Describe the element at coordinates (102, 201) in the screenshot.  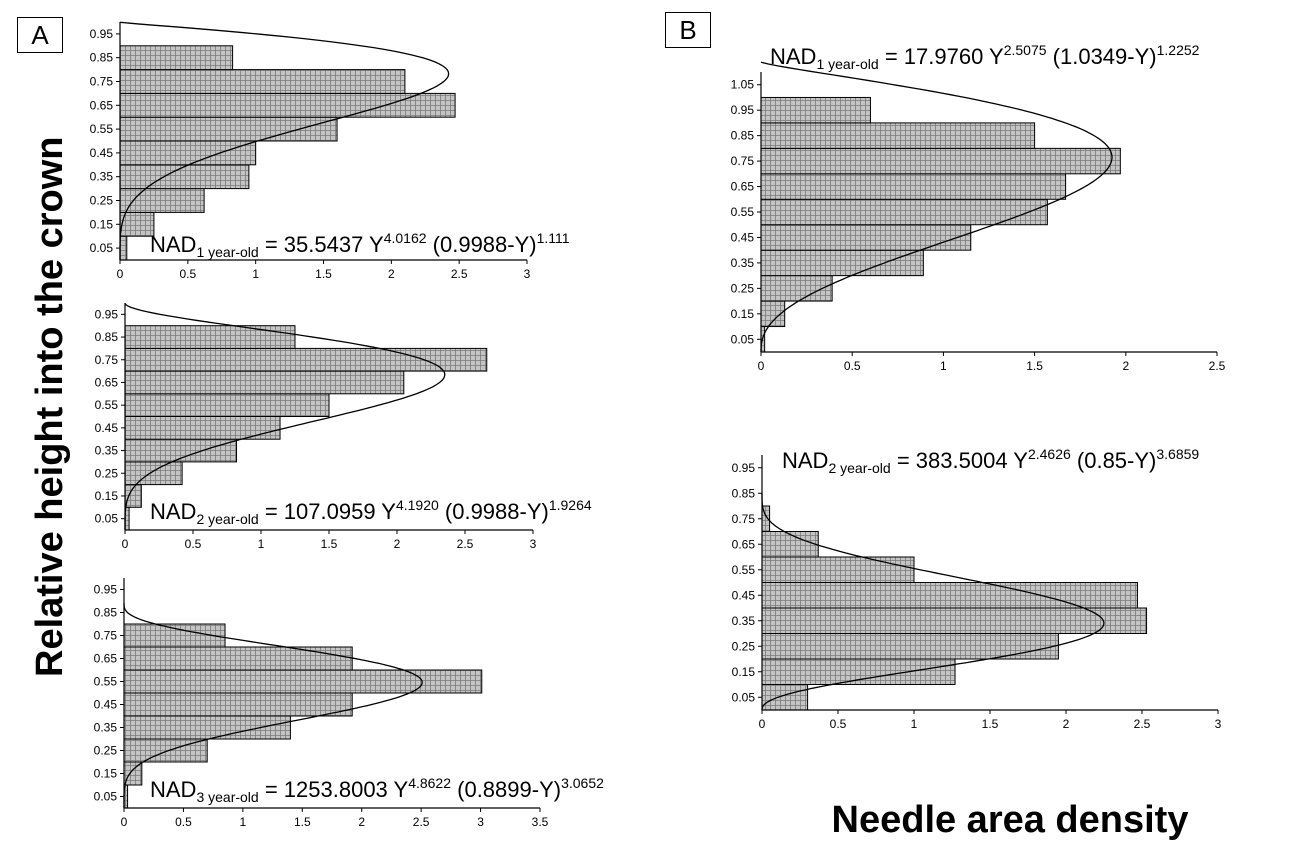
I see `a1-y-tick-label: 0.25` at that location.